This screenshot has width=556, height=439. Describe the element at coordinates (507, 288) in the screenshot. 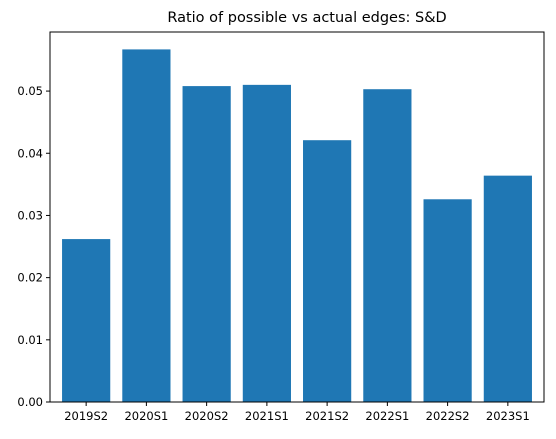

I see `bar-2023S1` at that location.